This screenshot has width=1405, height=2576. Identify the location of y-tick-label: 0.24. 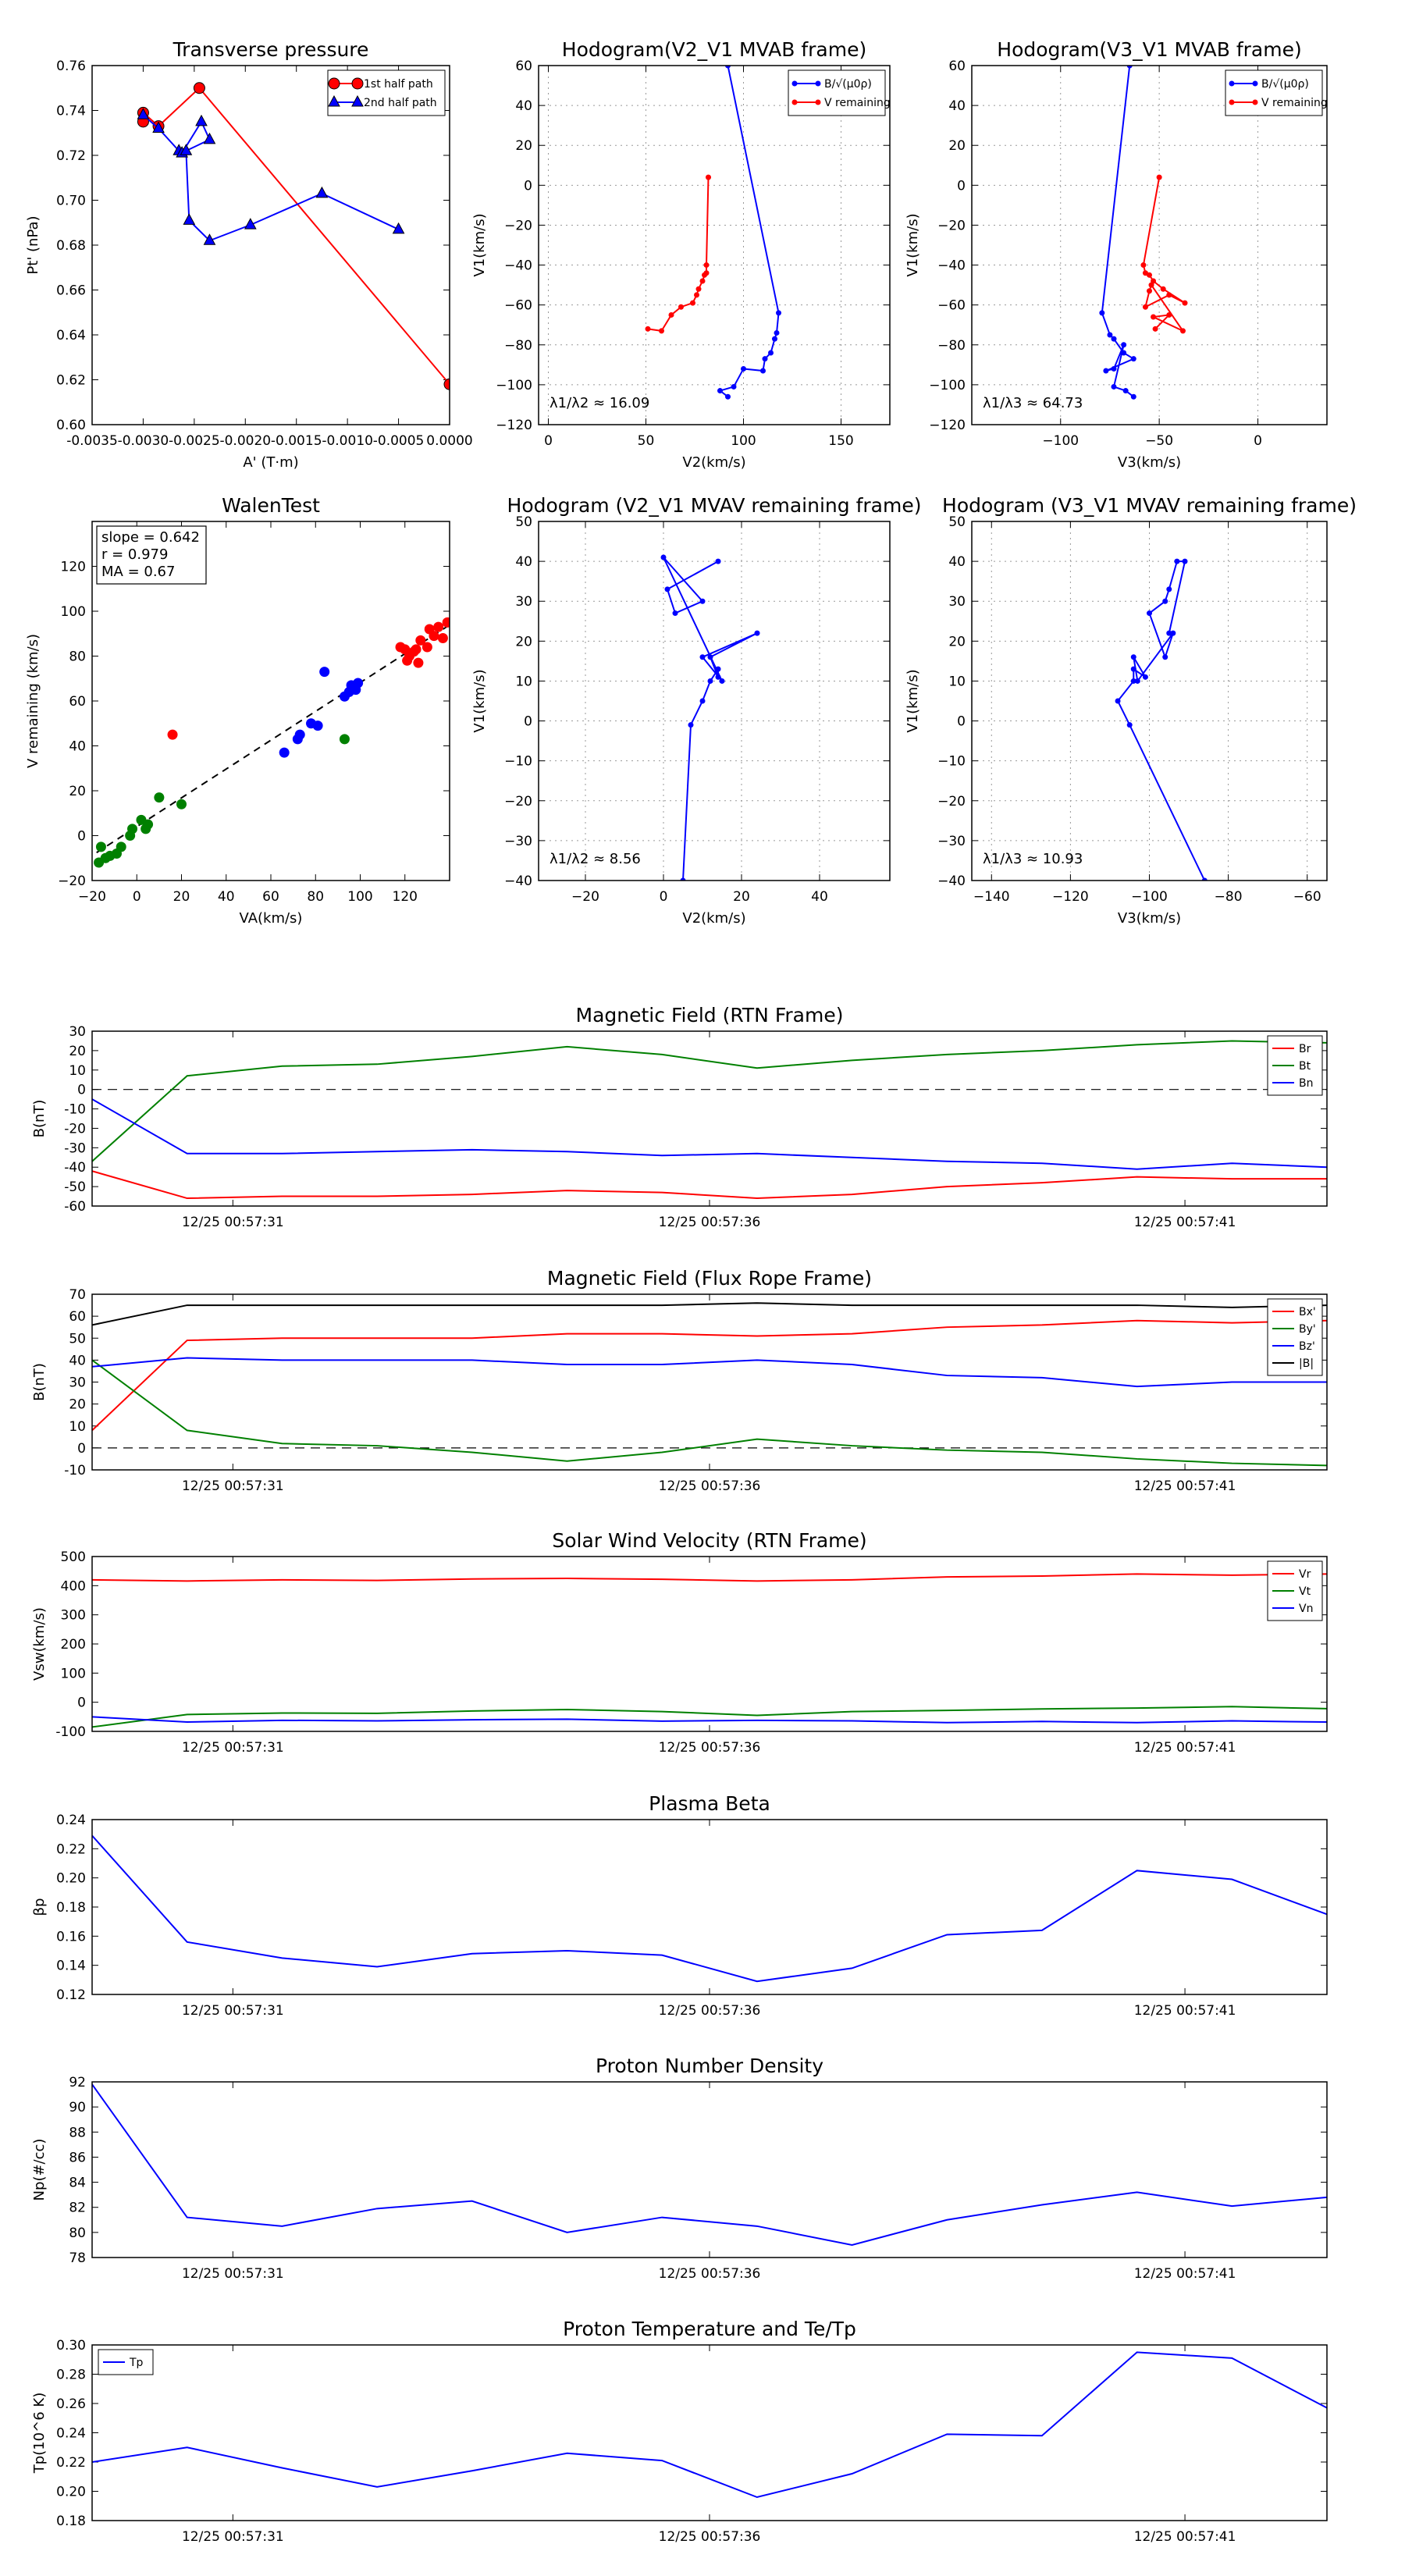
(71, 1820).